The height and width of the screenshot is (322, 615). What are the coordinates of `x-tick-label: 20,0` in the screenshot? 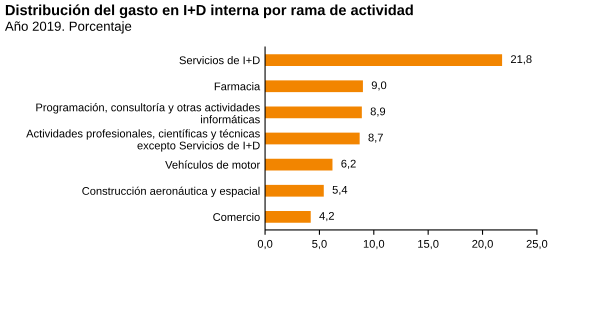 It's located at (482, 245).